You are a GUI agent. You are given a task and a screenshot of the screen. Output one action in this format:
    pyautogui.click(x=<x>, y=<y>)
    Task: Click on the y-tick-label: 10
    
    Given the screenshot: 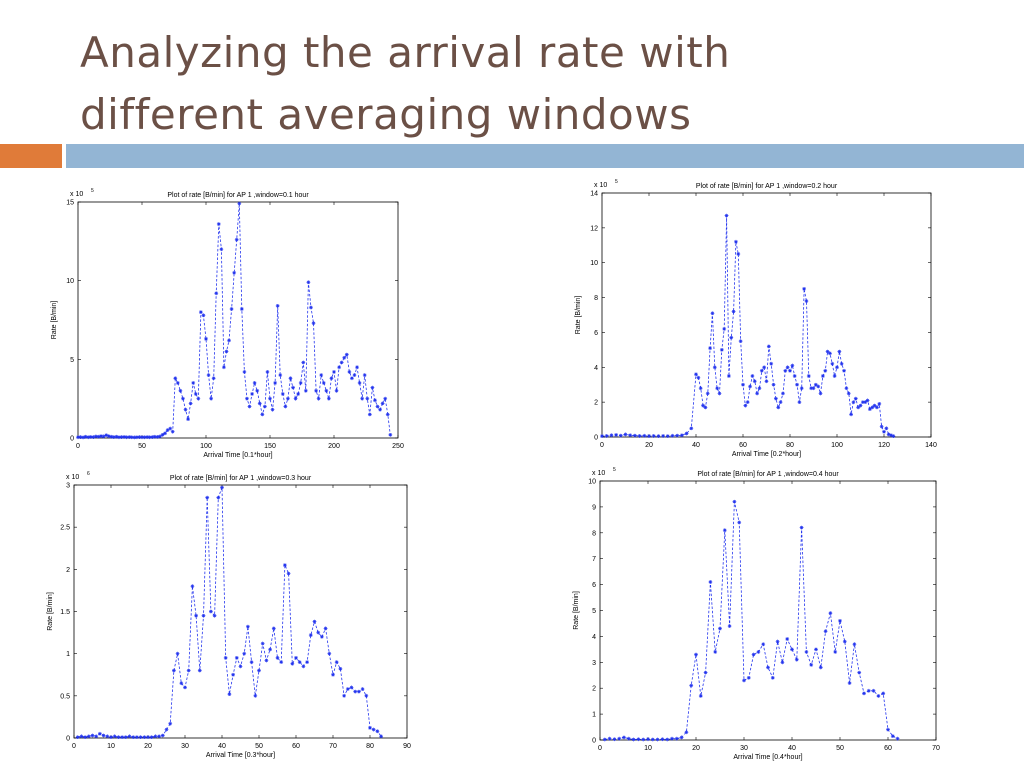 What is the action you would take?
    pyautogui.click(x=594, y=263)
    